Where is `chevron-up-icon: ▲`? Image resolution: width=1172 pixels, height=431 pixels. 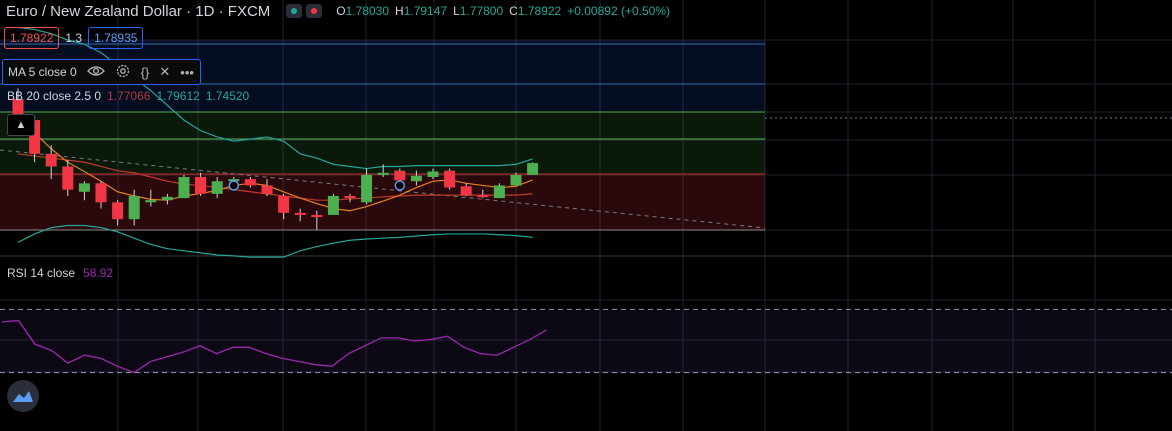
chevron-up-icon: ▲ is located at coordinates (21, 125).